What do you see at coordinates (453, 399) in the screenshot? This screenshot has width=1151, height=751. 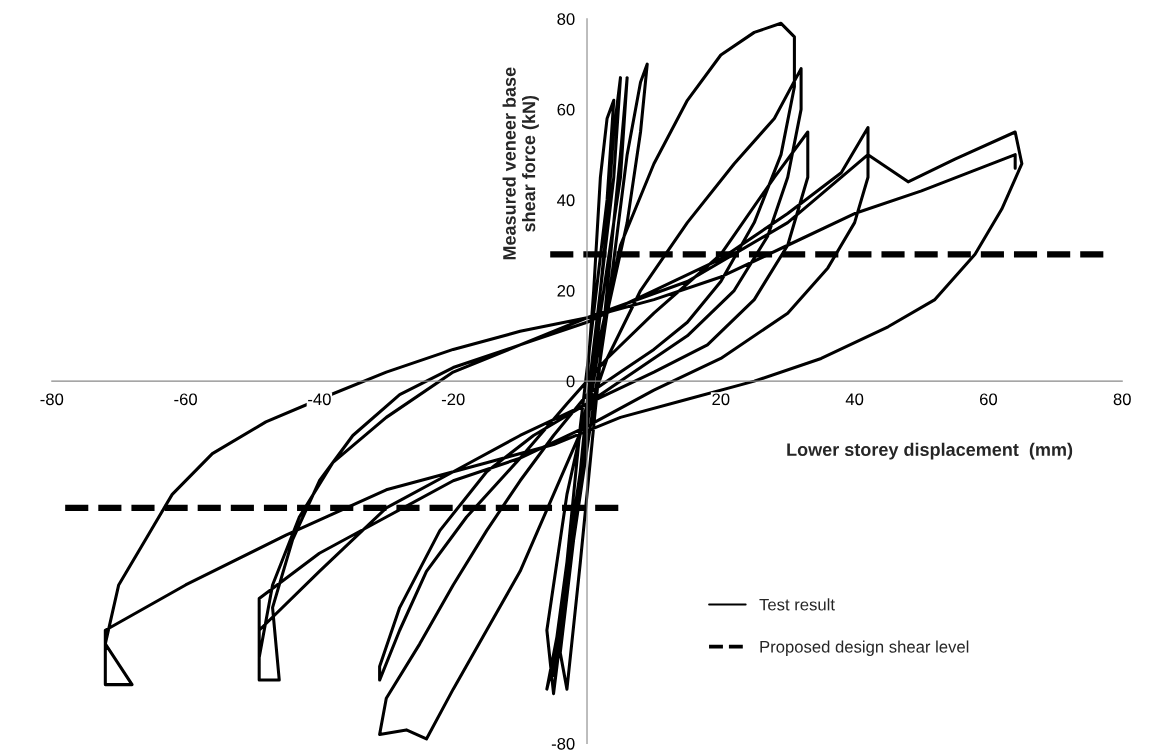 I see `x-tick-label: -20` at bounding box center [453, 399].